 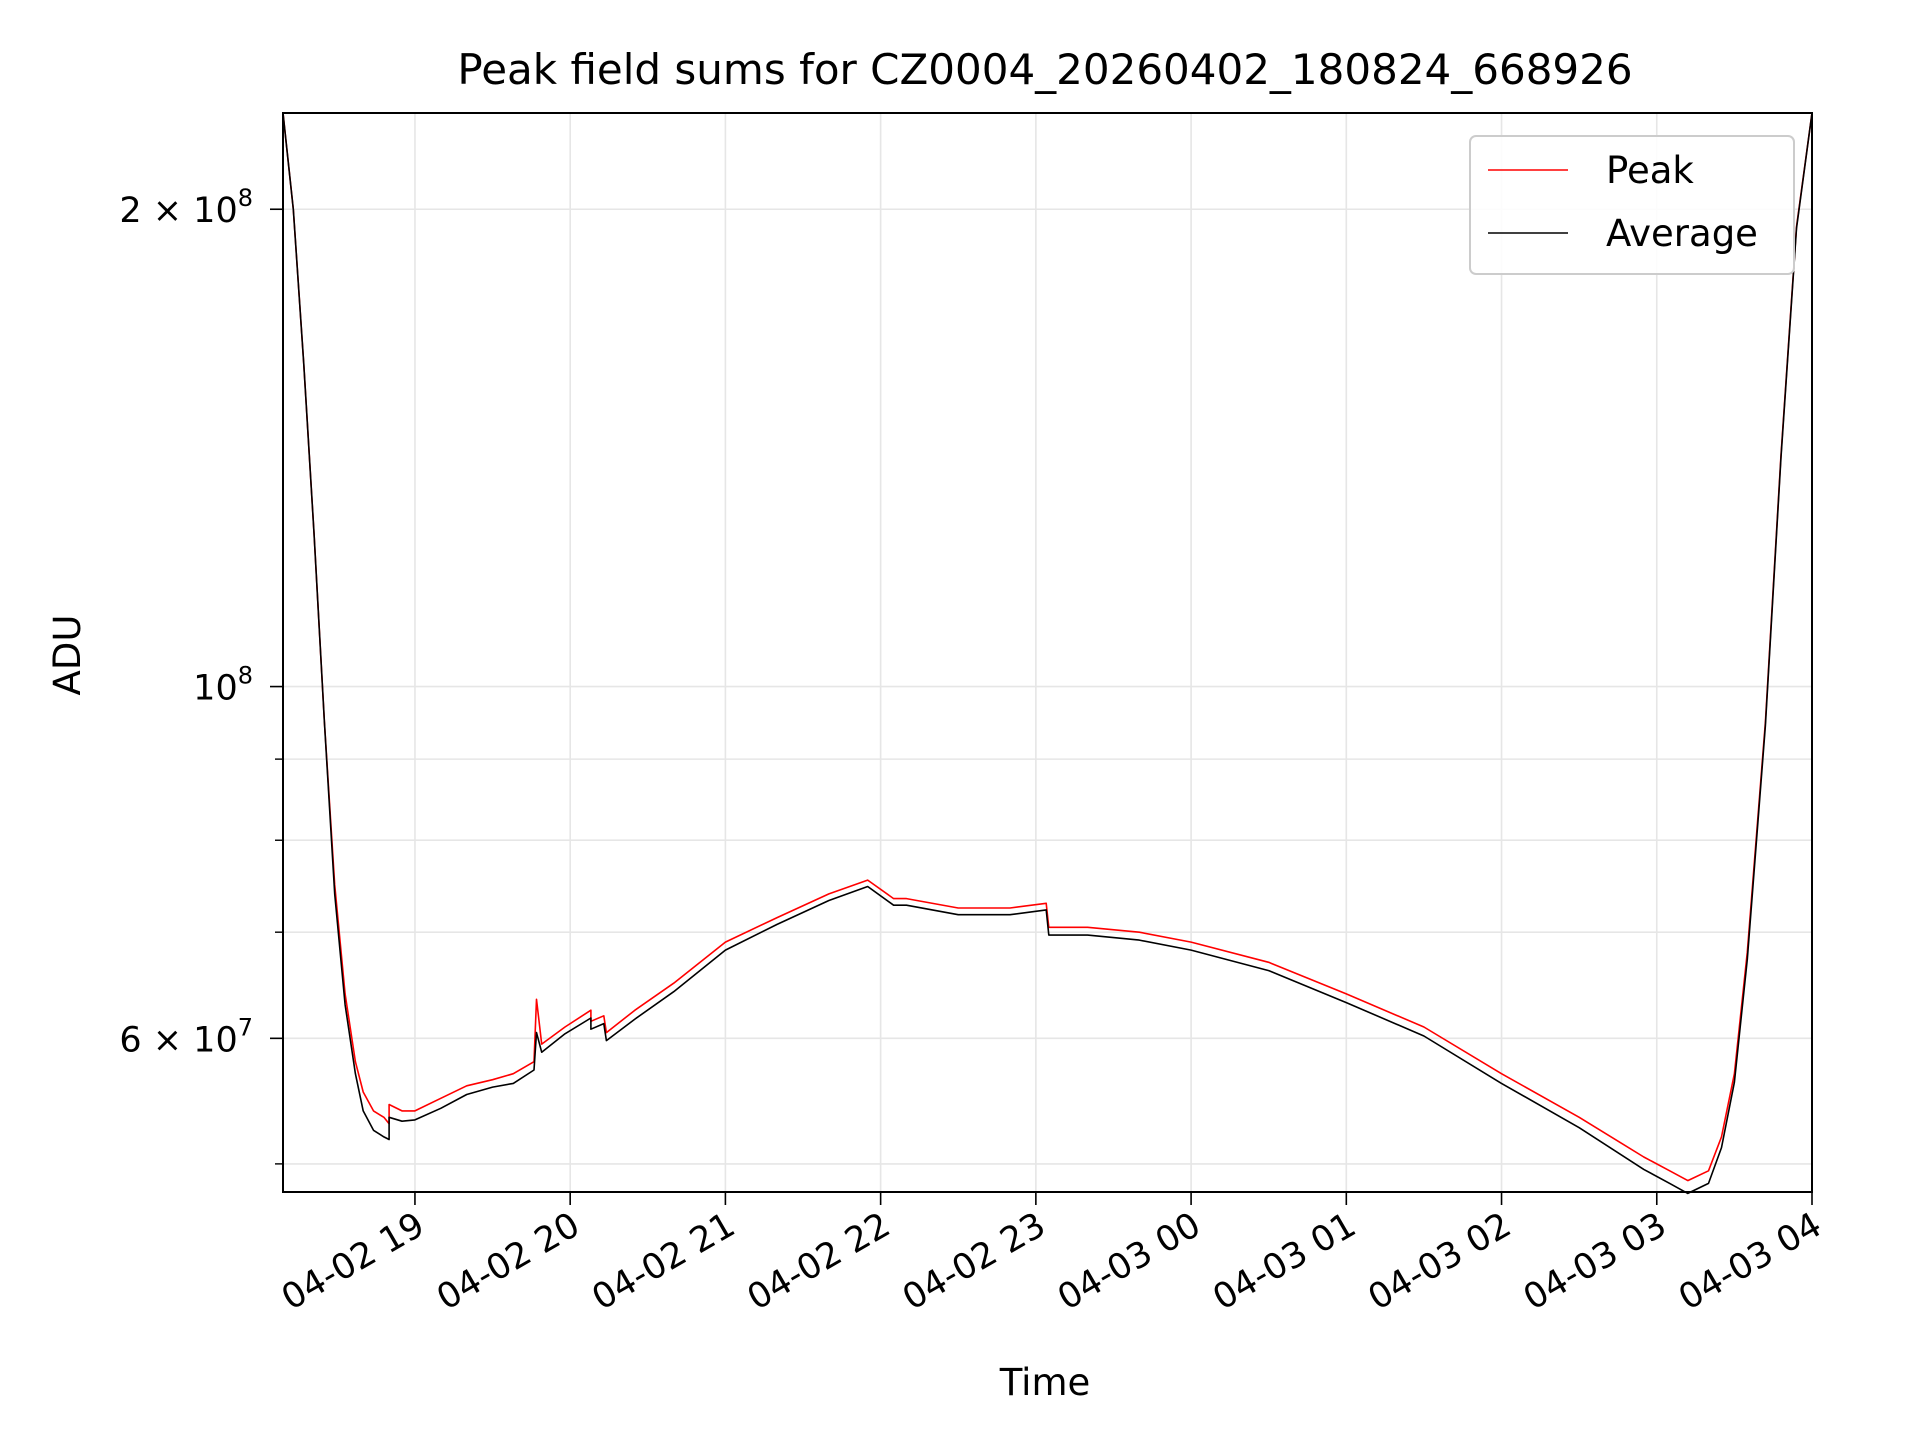 I want to click on y-tick-label: 108, so click(x=223, y=685).